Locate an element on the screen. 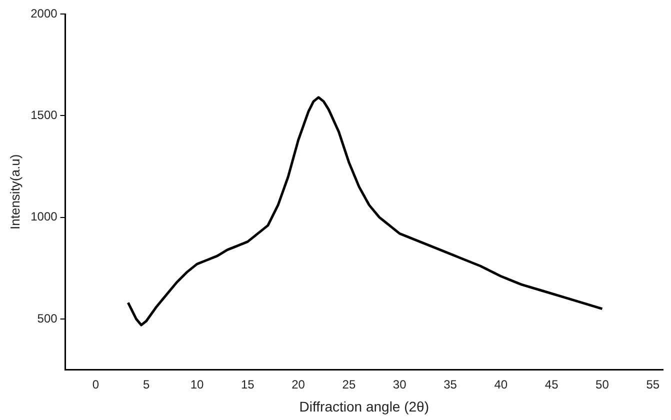 The height and width of the screenshot is (420, 671). x-tick-label: 5 is located at coordinates (146, 384).